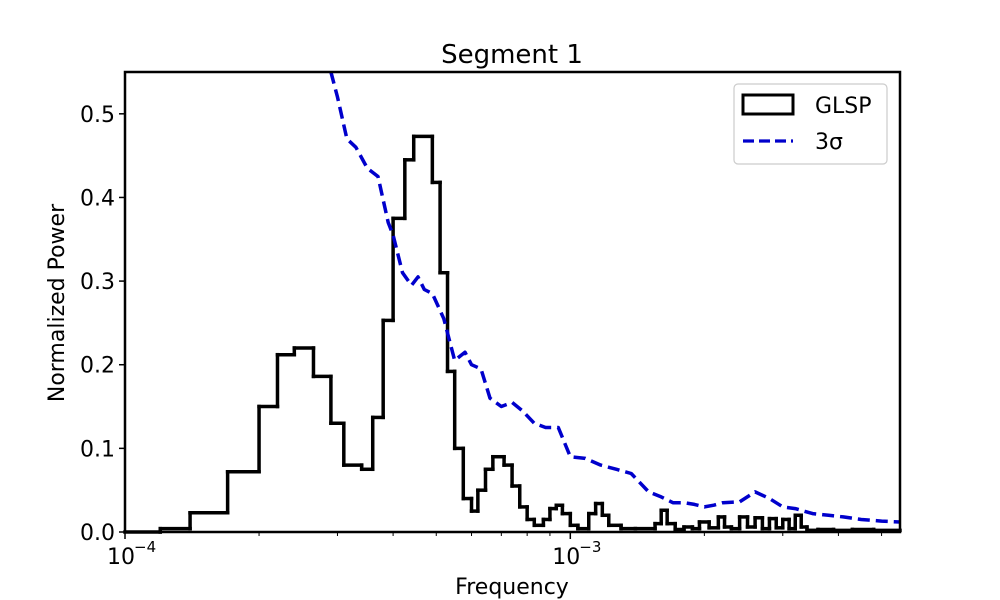 The width and height of the screenshot is (1000, 600). Describe the element at coordinates (590, 547) in the screenshot. I see `x-tick-label-exponent: −3` at that location.